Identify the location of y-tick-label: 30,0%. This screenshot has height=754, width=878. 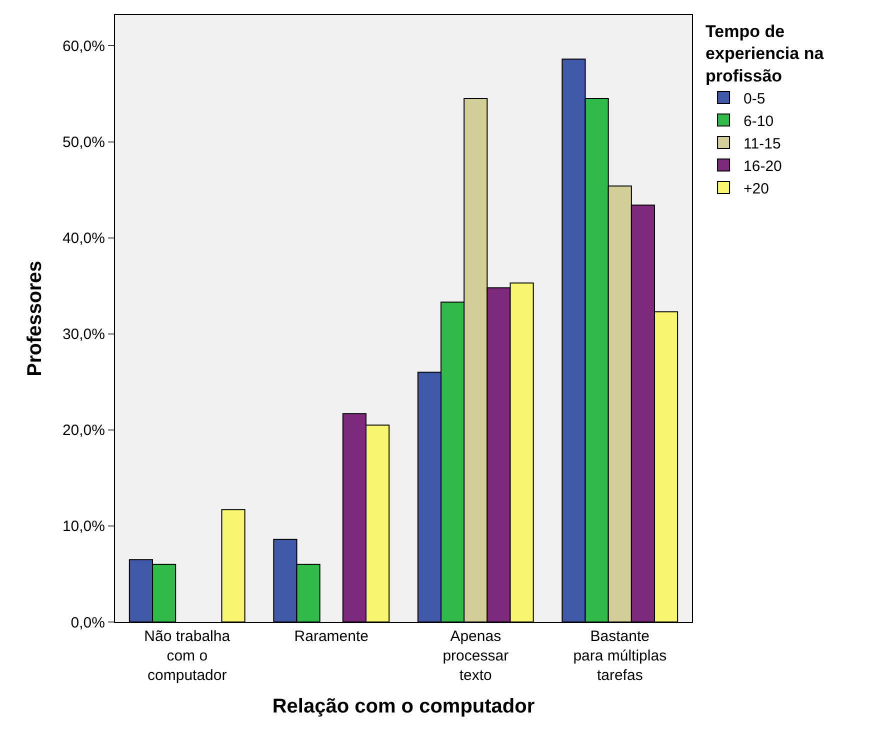
(83, 335).